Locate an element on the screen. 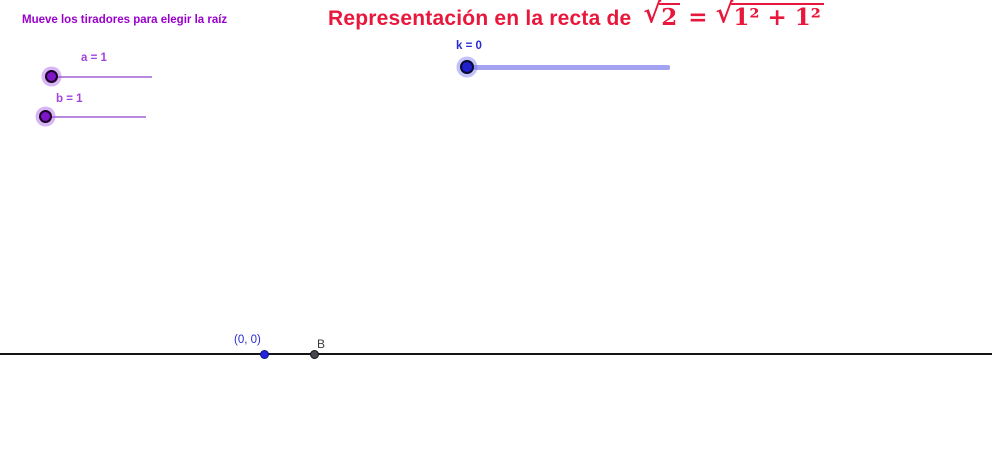  slider-b-track is located at coordinates (96, 117).